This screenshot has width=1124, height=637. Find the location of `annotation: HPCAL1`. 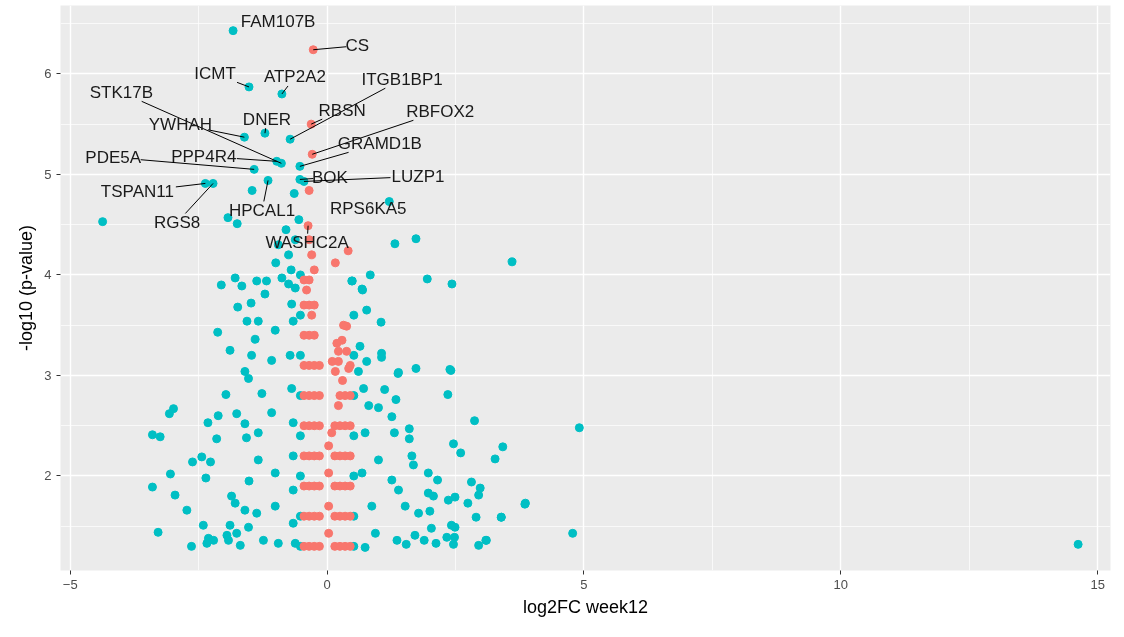

annotation: HPCAL1 is located at coordinates (262, 210).